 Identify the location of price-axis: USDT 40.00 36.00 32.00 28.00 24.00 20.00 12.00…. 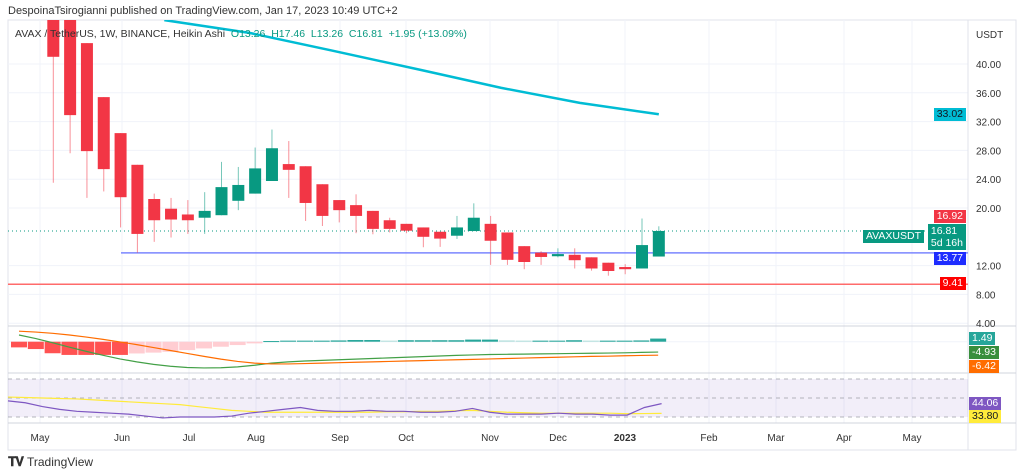
(989, 180).